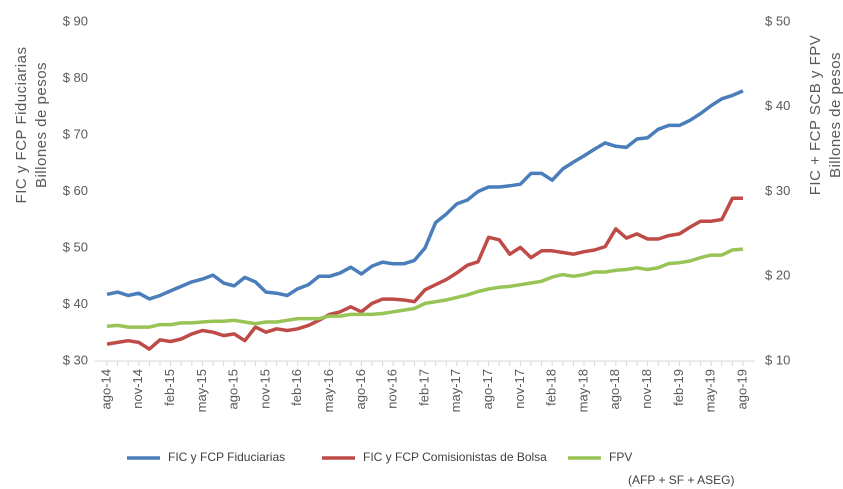 The width and height of the screenshot is (843, 489). What do you see at coordinates (75, 303) in the screenshot?
I see `y-tick-label: $ 40` at bounding box center [75, 303].